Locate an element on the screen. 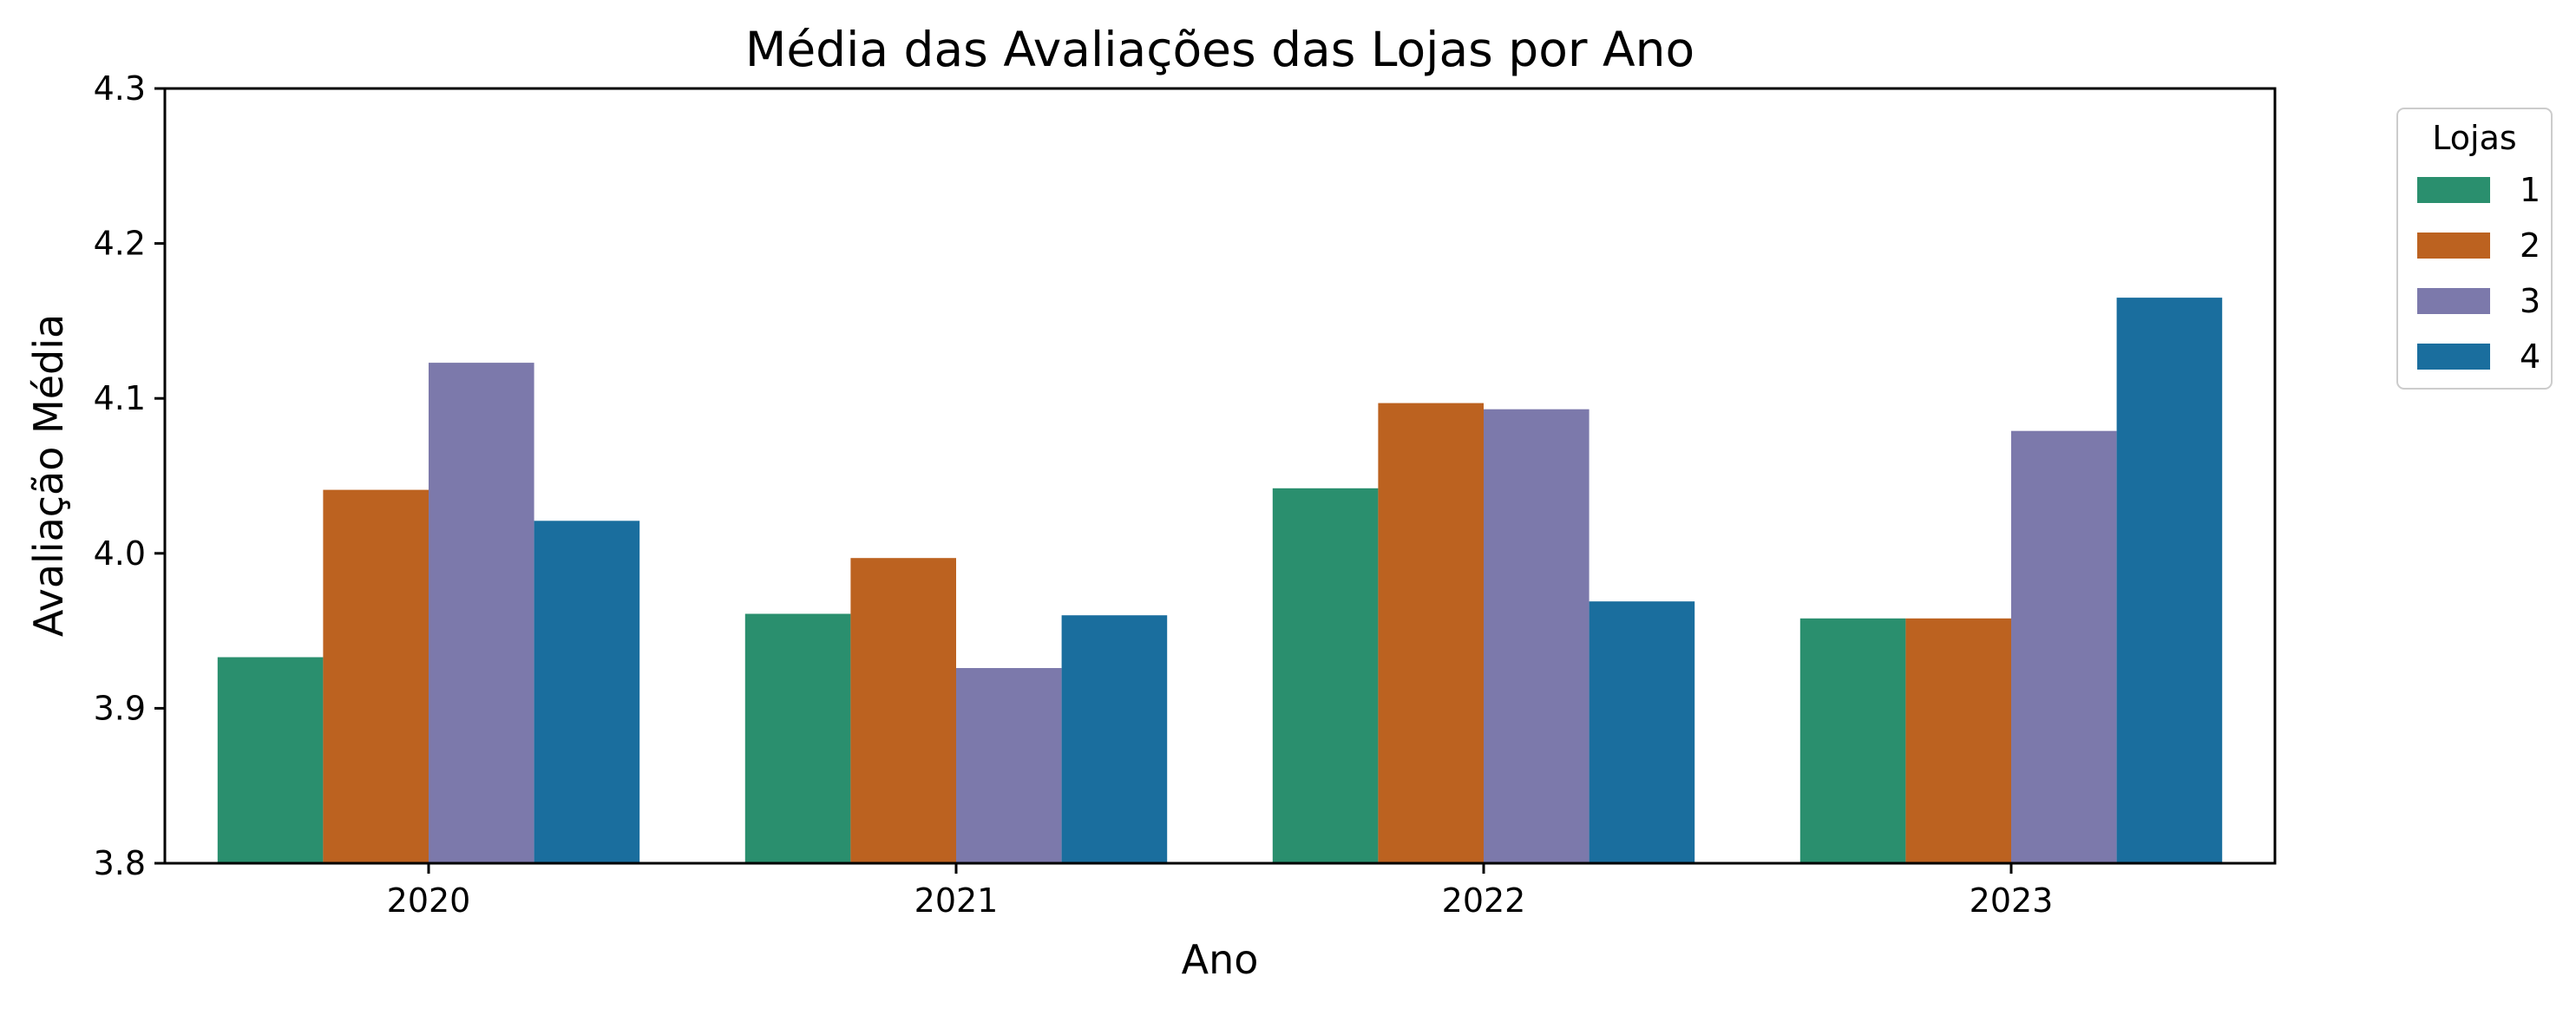  x-axis-label: Ano is located at coordinates (1220, 960).